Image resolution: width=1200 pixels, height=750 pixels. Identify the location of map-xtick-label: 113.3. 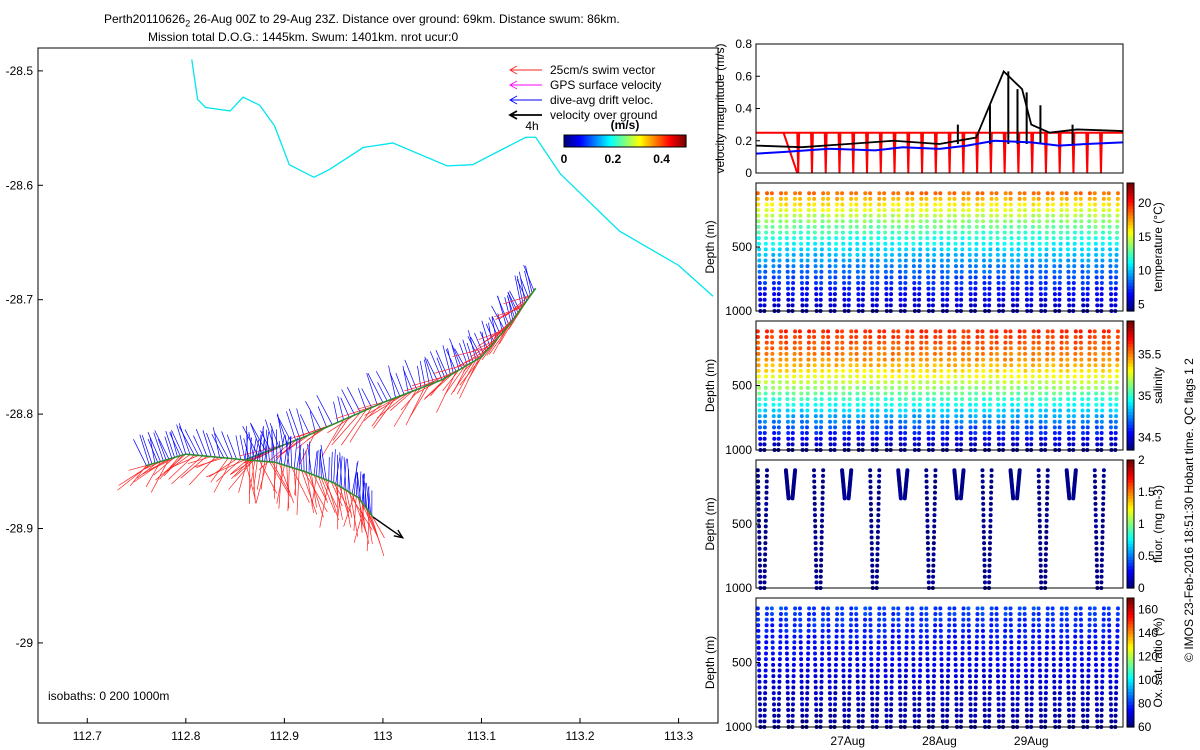
(678, 736).